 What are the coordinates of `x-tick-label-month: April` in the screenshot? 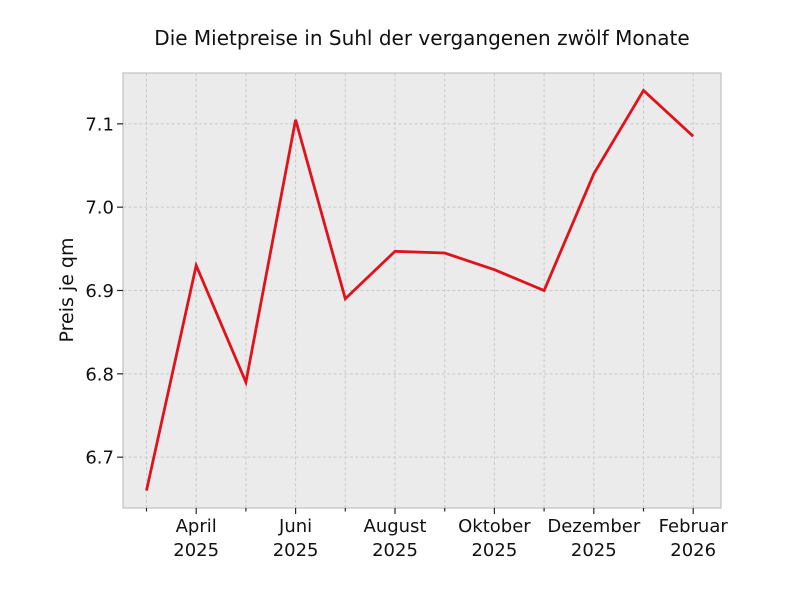 It's located at (196, 526).